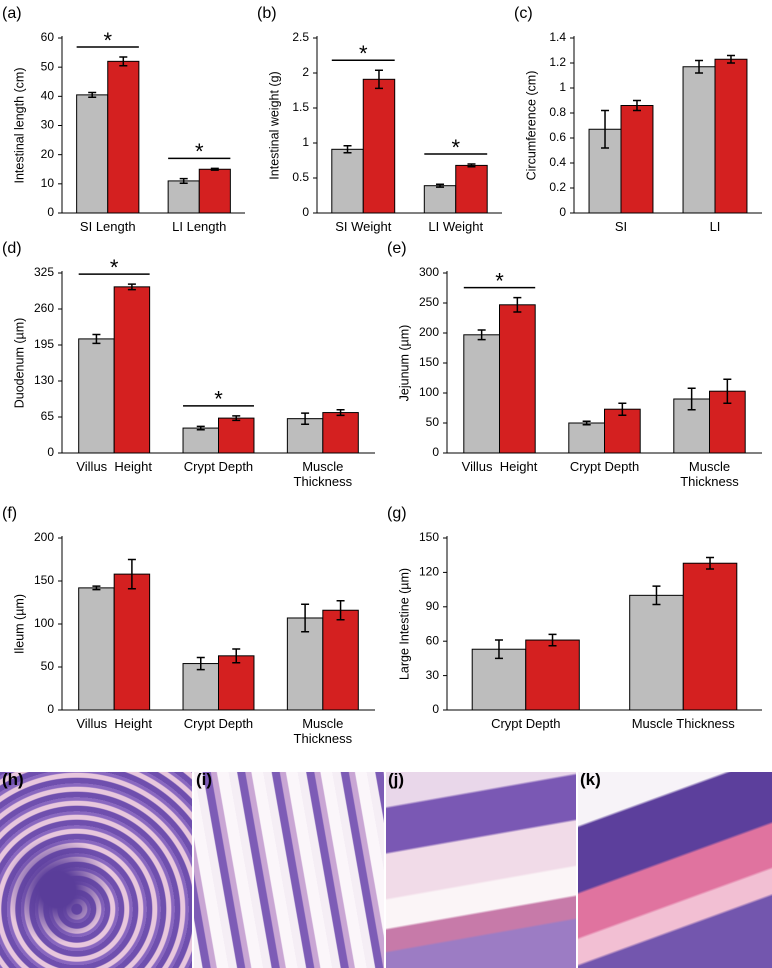  Describe the element at coordinates (404, 624) in the screenshot. I see `y-axis-label: Large Intestine (µm)` at that location.